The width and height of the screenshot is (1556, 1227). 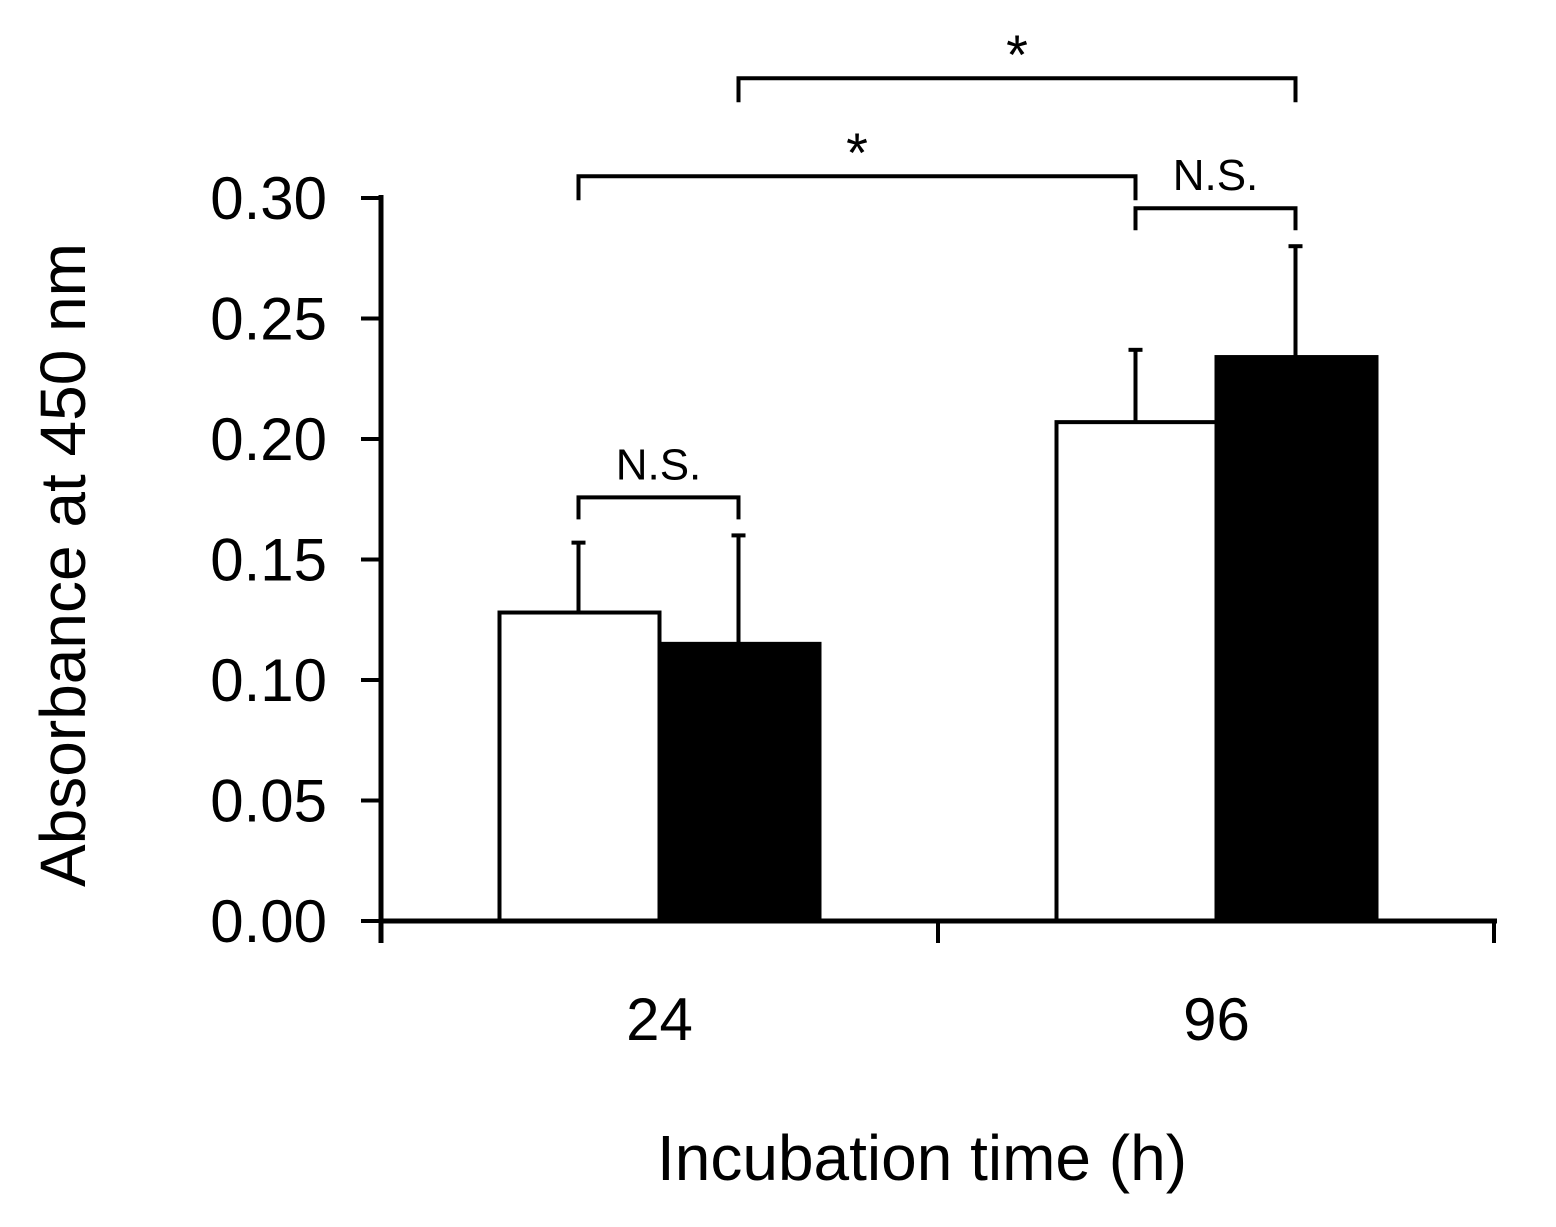 What do you see at coordinates (268, 439) in the screenshot?
I see `y-tick-label: 0.20` at bounding box center [268, 439].